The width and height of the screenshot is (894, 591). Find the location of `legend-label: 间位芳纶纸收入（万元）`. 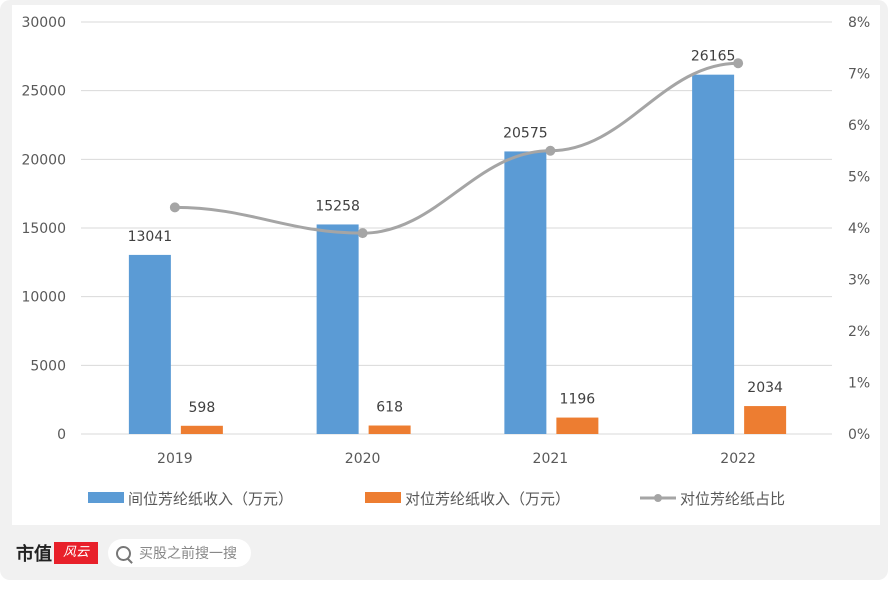

legend-label: 间位芳纶纸收入（万元） is located at coordinates (210, 499).